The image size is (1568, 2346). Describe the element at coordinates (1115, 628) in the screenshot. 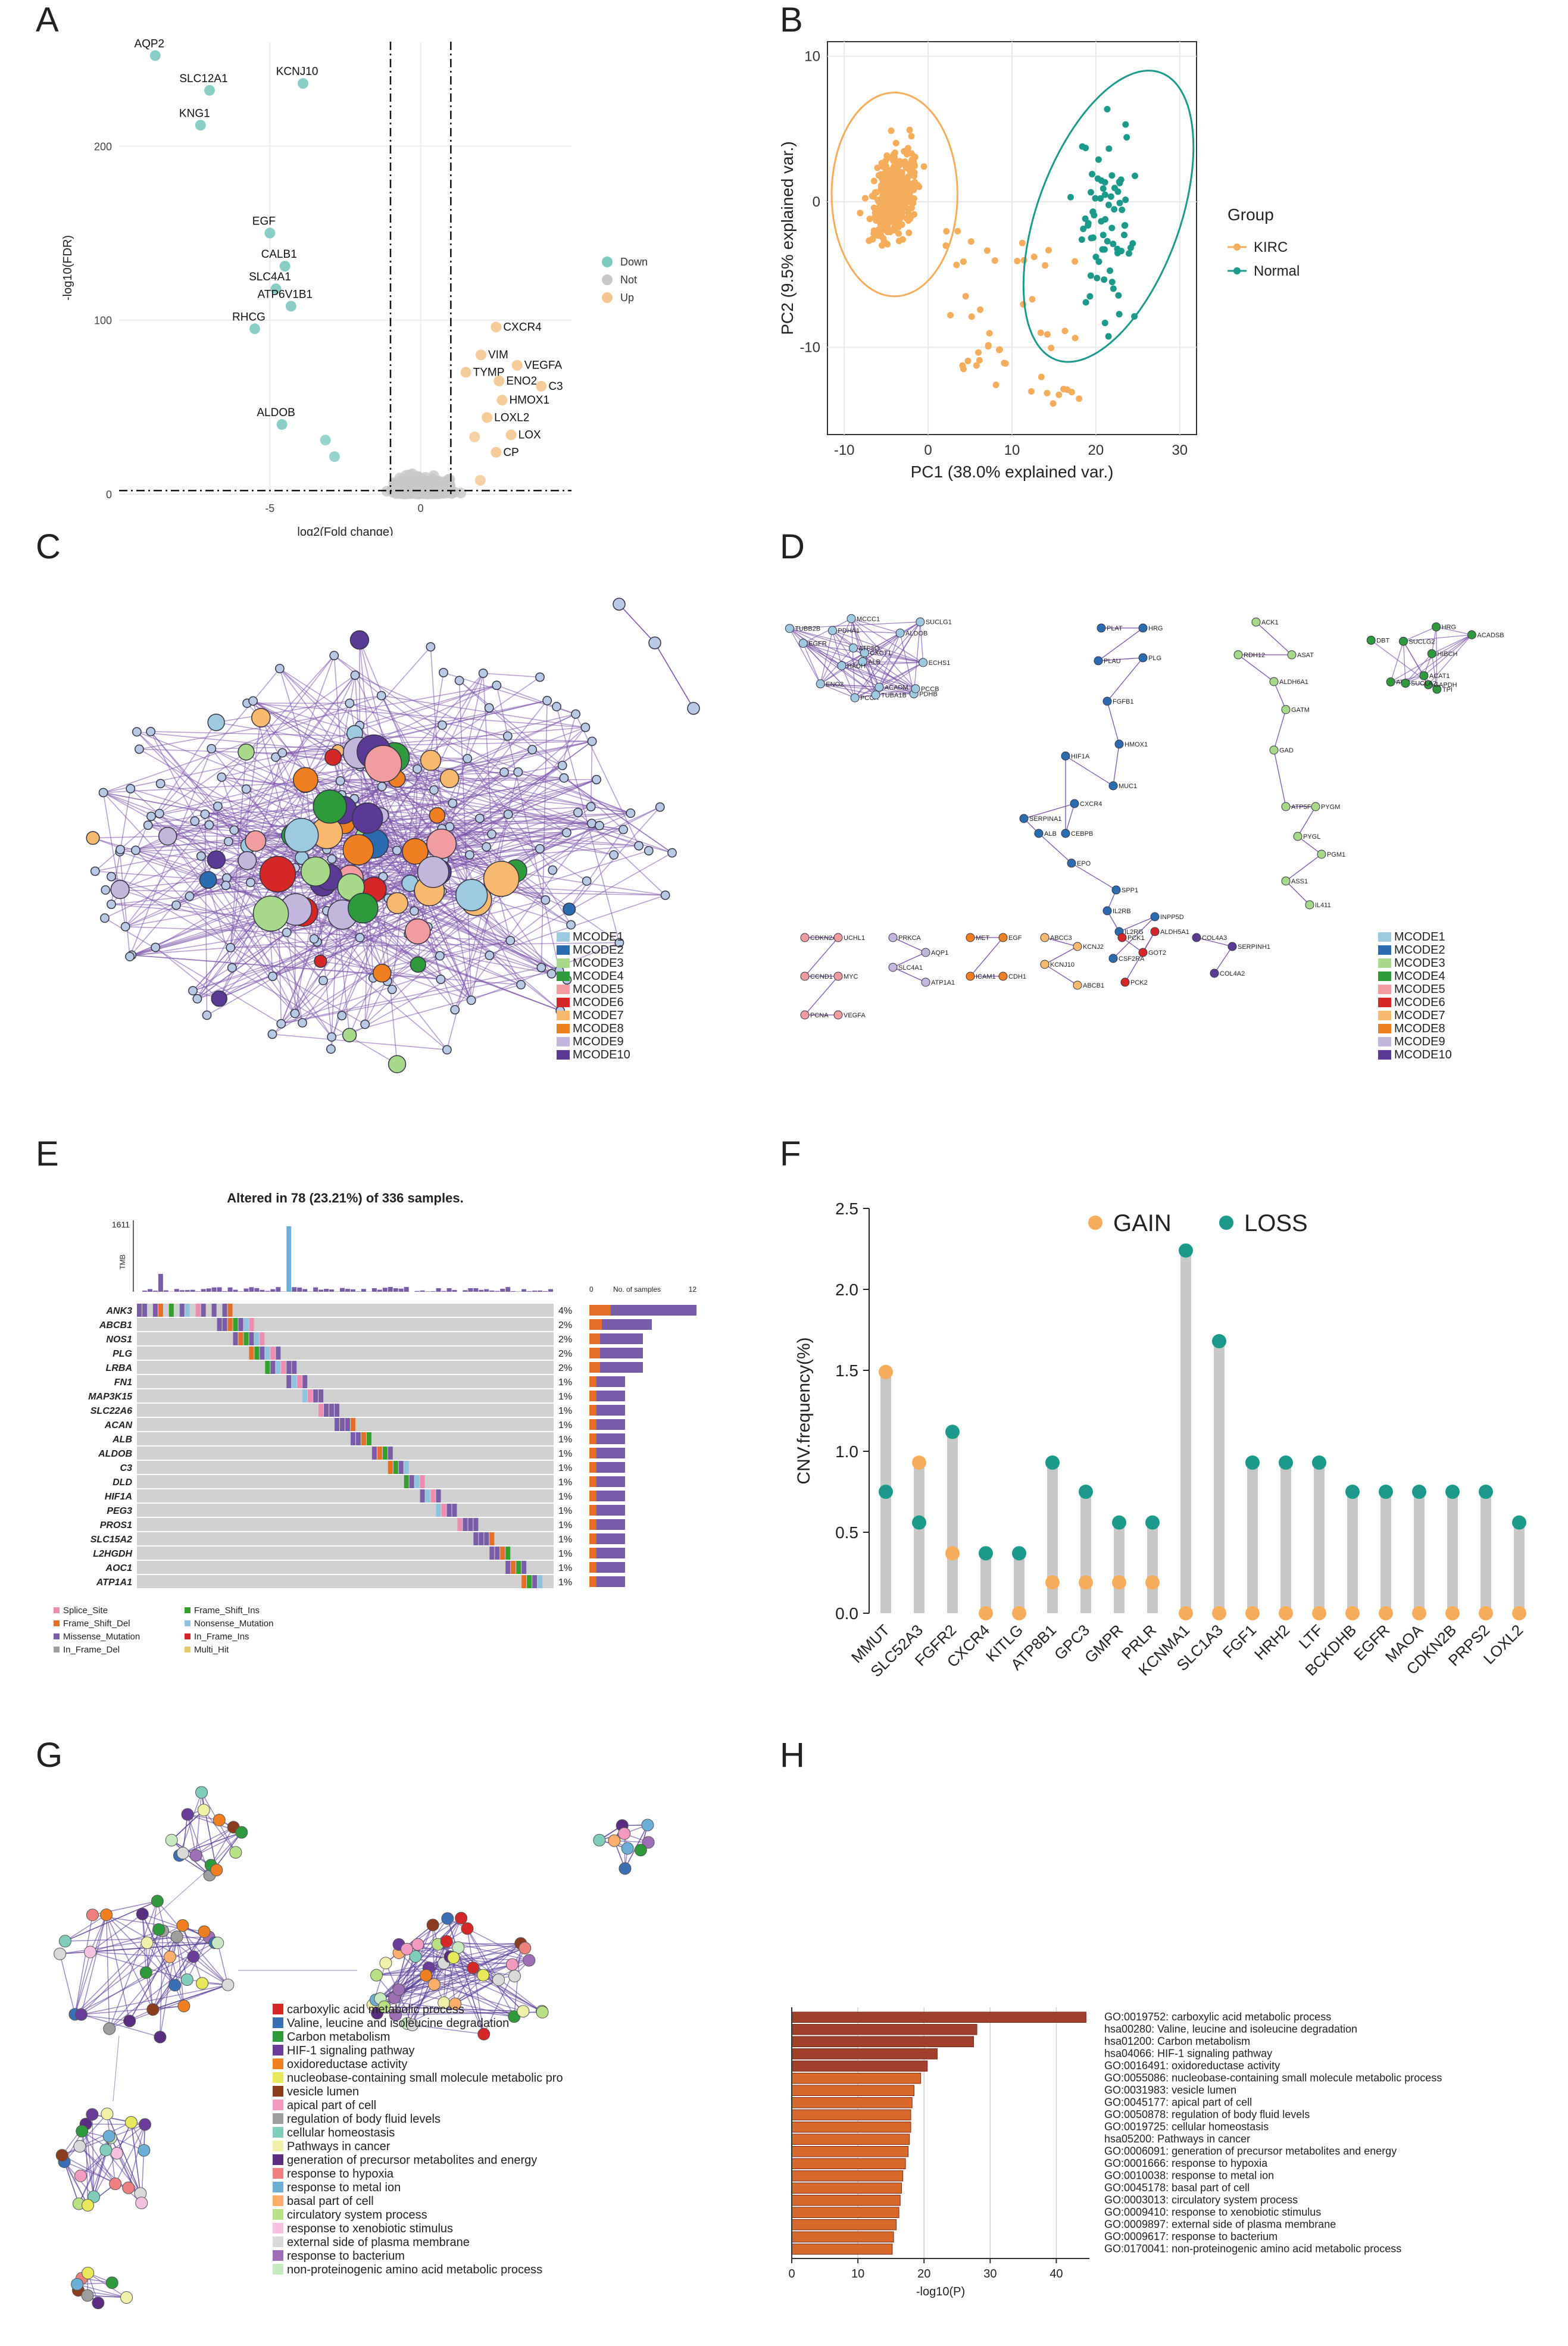

I see `node-label: PLAT` at that location.